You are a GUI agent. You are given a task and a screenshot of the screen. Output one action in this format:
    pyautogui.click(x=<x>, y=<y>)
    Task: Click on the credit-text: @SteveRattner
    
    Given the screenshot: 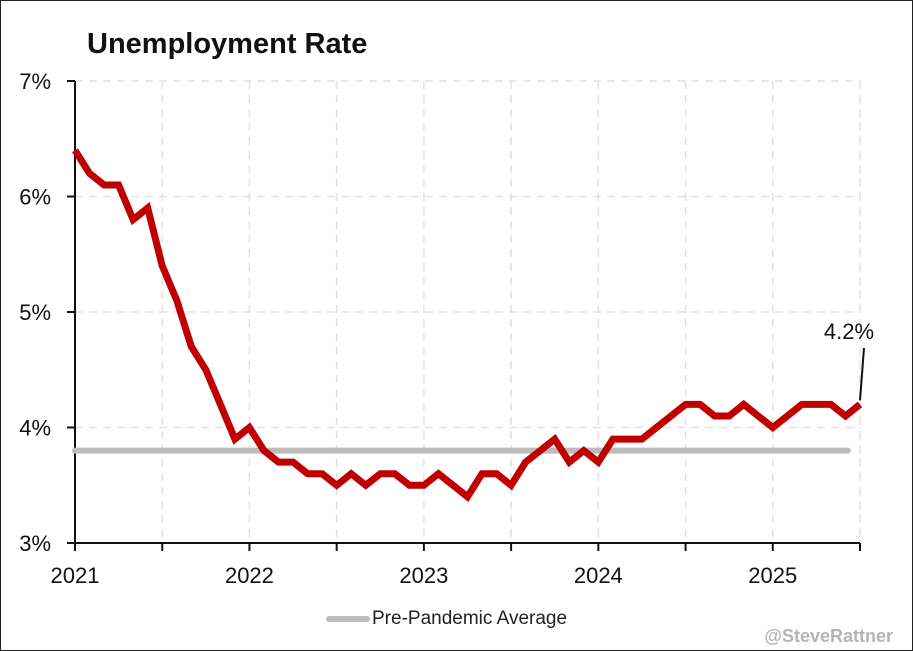 What is the action you would take?
    pyautogui.click(x=828, y=636)
    